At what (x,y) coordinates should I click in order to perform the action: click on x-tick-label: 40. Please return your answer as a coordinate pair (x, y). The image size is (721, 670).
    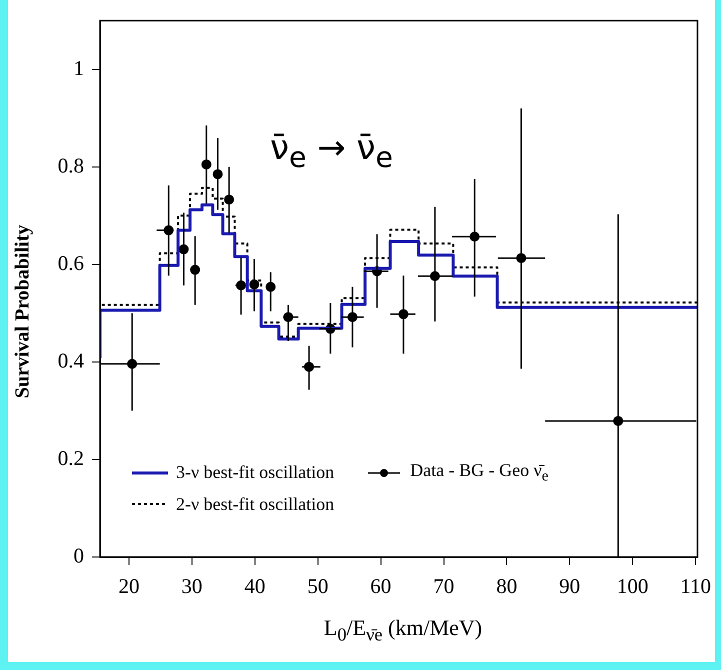
    Looking at the image, I should click on (255, 586).